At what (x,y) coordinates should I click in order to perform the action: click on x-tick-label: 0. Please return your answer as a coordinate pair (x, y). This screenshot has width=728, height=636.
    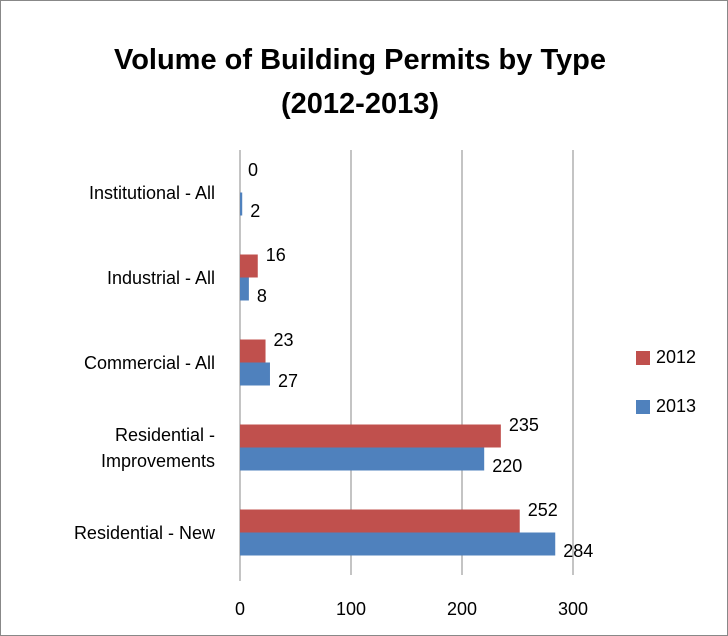
    Looking at the image, I should click on (240, 609).